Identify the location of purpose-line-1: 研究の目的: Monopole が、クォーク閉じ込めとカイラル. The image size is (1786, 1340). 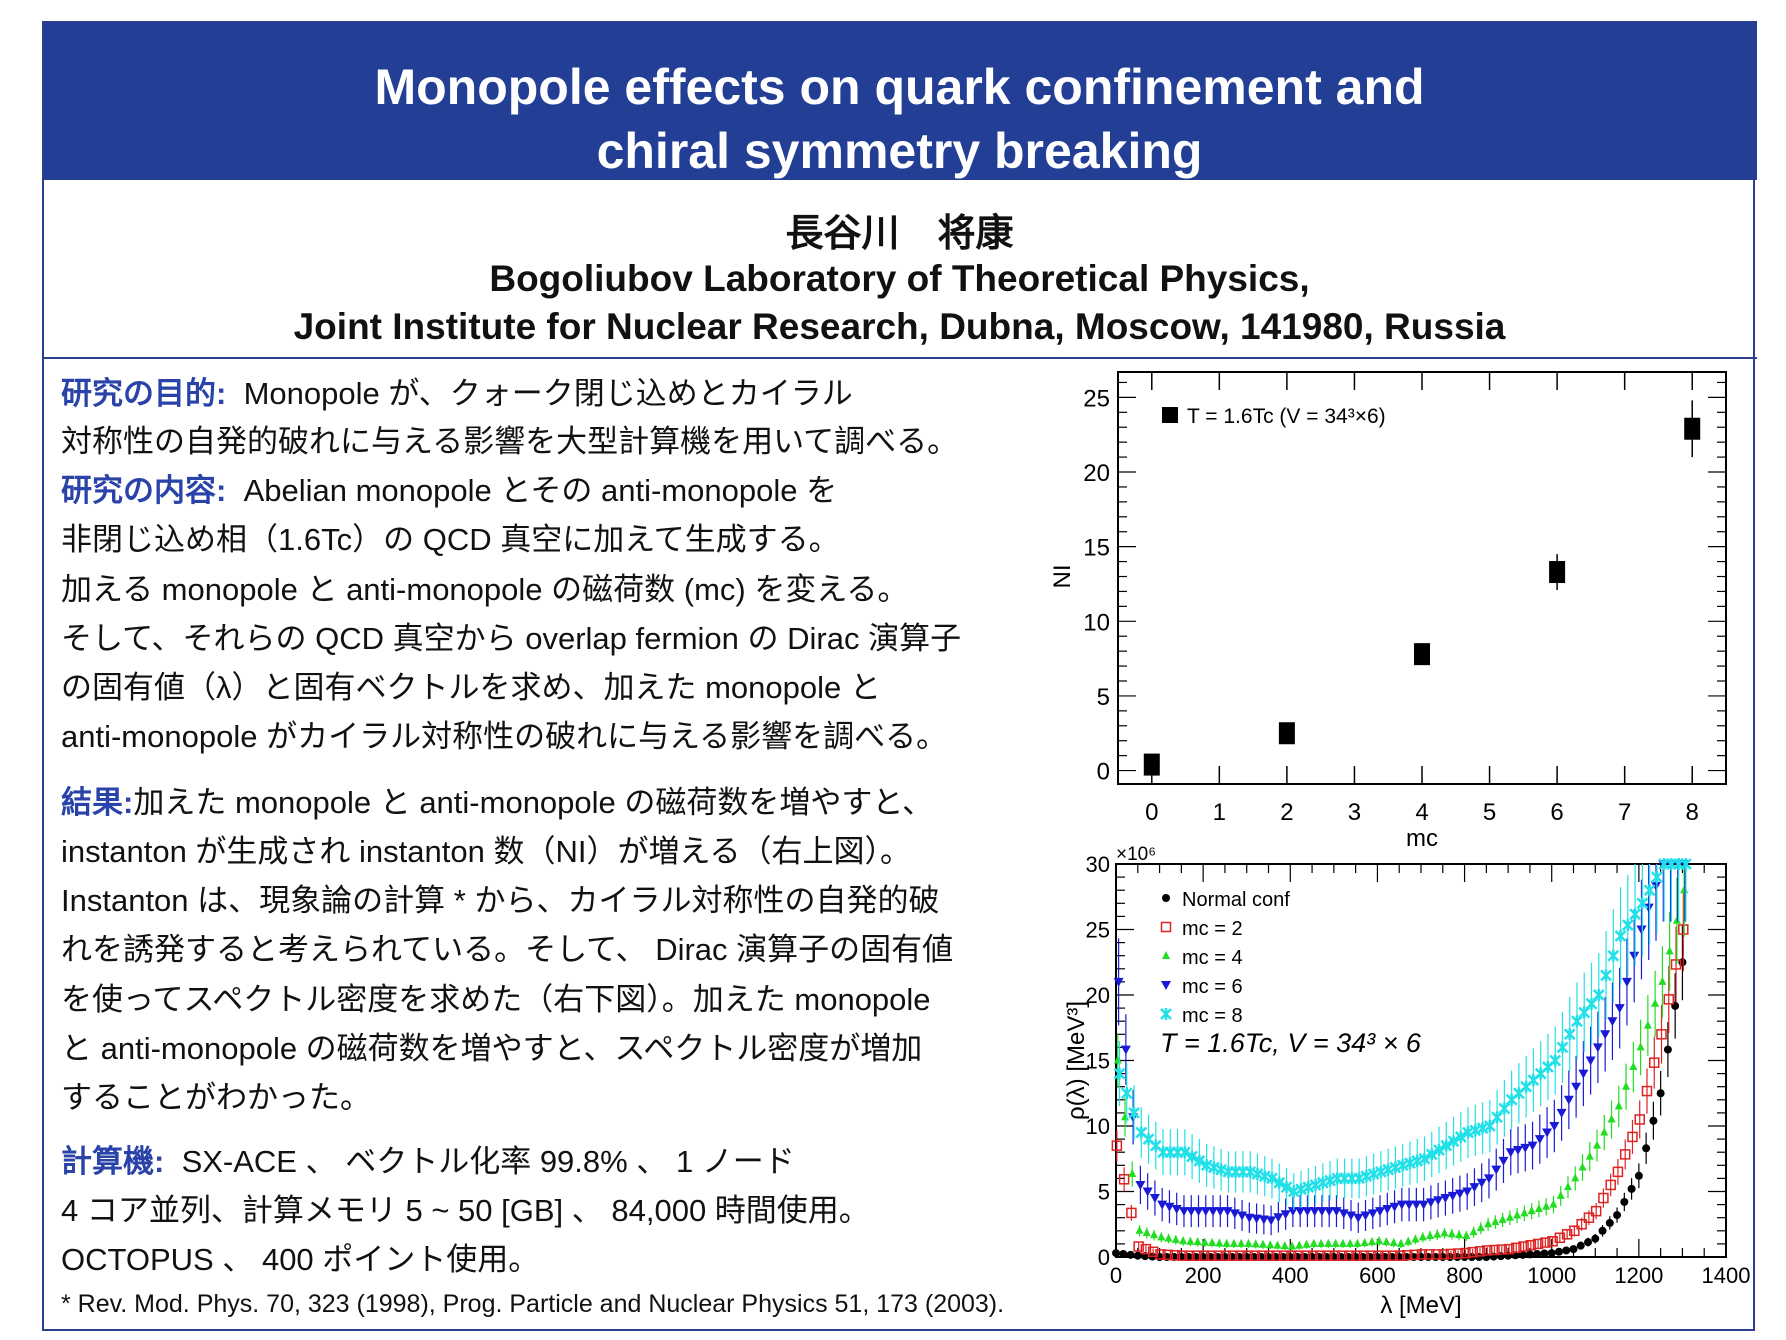
(457, 394).